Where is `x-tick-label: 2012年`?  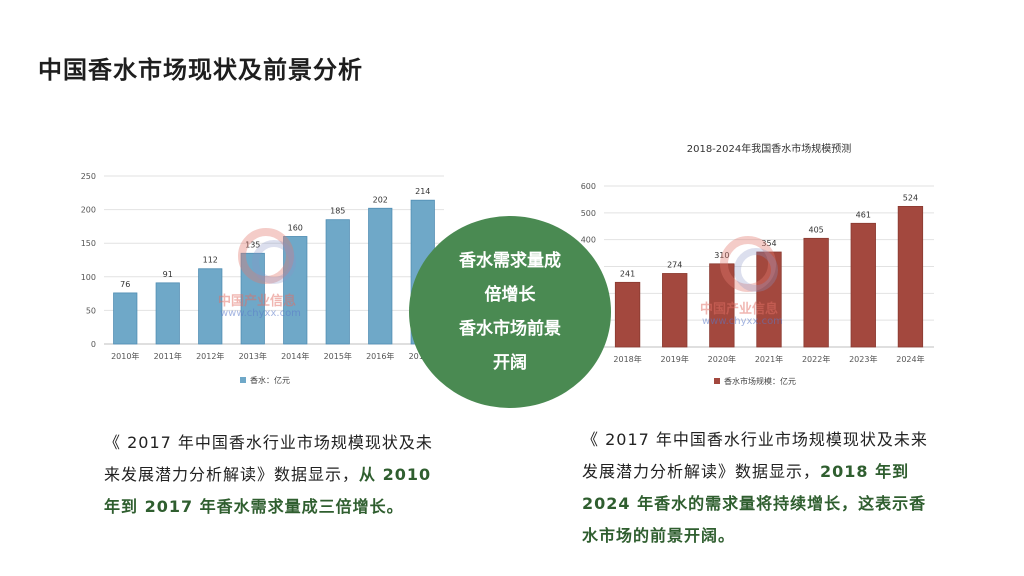
x-tick-label: 2012年 is located at coordinates (210, 356).